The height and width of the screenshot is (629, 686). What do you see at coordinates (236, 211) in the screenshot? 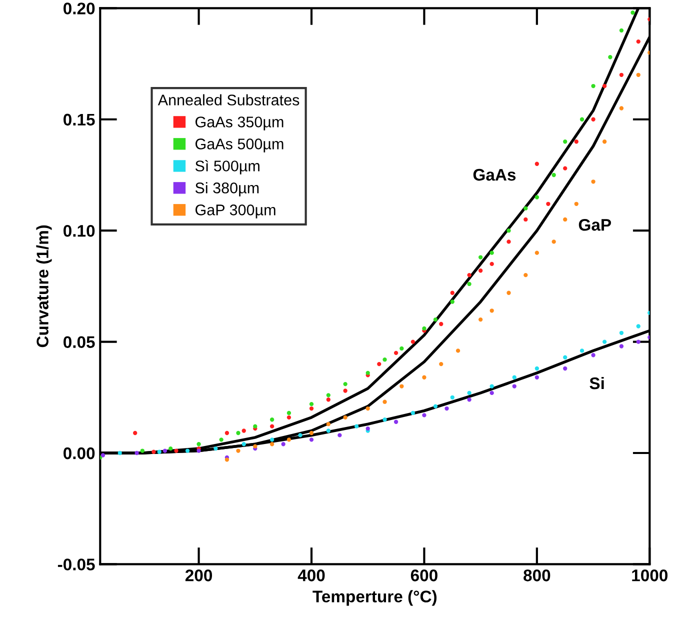
I see `legend-label: GaP 300µm` at bounding box center [236, 211].